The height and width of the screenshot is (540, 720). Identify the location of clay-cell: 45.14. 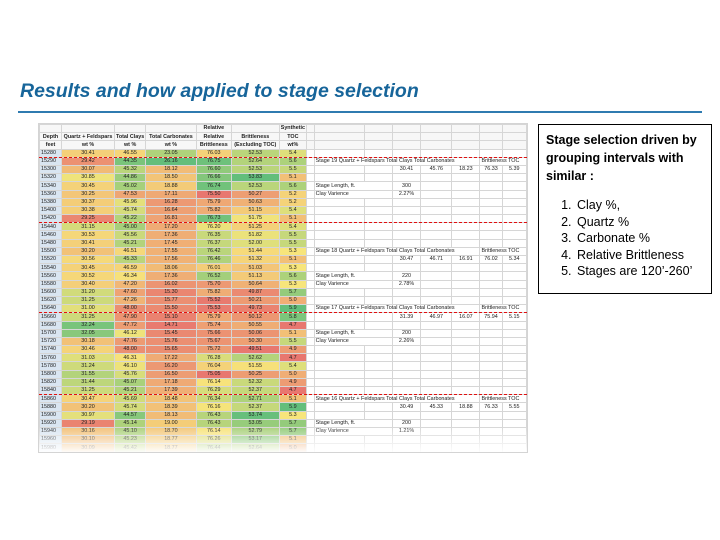
(130, 423).